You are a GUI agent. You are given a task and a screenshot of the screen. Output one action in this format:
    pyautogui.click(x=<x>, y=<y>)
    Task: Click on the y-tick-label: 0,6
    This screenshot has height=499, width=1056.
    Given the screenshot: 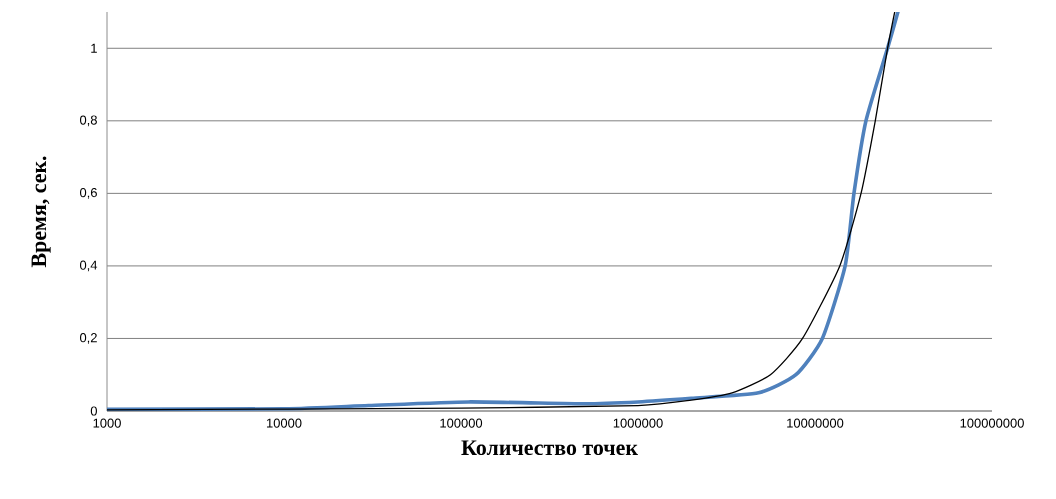 What is the action you would take?
    pyautogui.click(x=88, y=193)
    